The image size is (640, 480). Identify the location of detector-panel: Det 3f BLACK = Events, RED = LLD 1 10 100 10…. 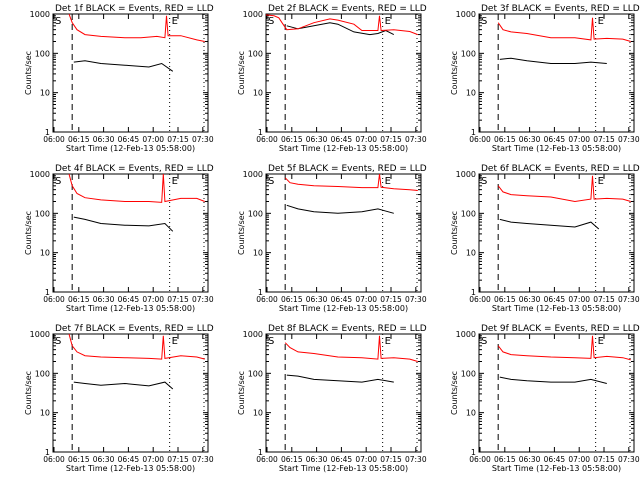
(545, 78).